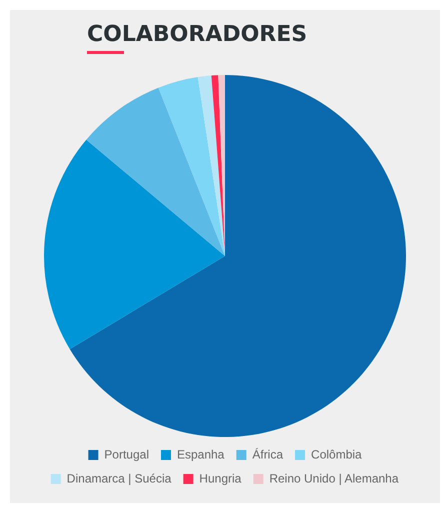  What do you see at coordinates (268, 454) in the screenshot?
I see `legend-label: África` at bounding box center [268, 454].